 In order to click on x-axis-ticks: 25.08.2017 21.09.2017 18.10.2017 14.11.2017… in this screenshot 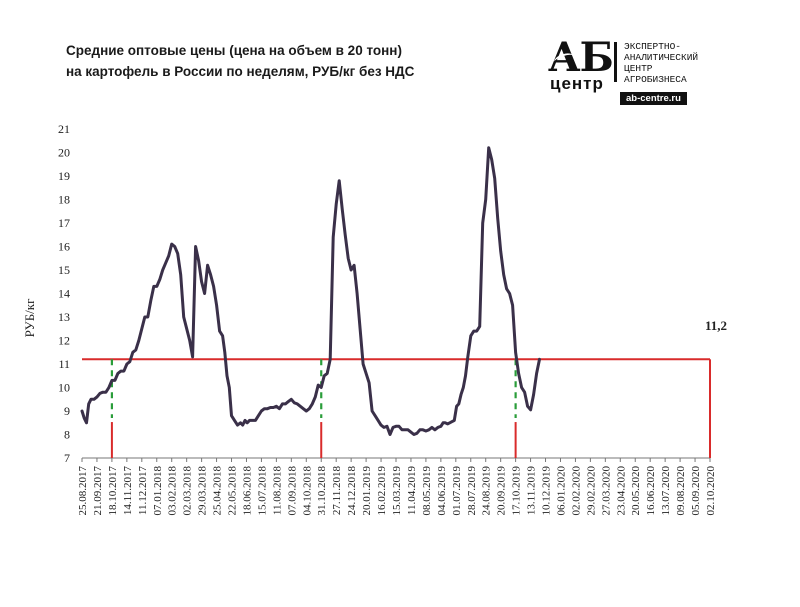, I will do `click(397, 487)`.